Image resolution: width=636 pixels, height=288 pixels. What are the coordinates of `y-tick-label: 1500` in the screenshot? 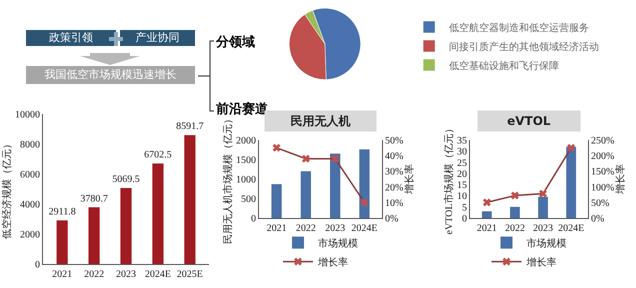 It's located at (246, 160).